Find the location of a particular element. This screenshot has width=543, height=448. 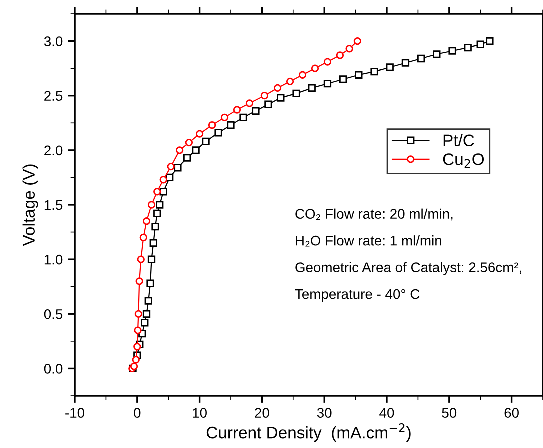

y-tick-label: 2.0 is located at coordinates (53, 151).